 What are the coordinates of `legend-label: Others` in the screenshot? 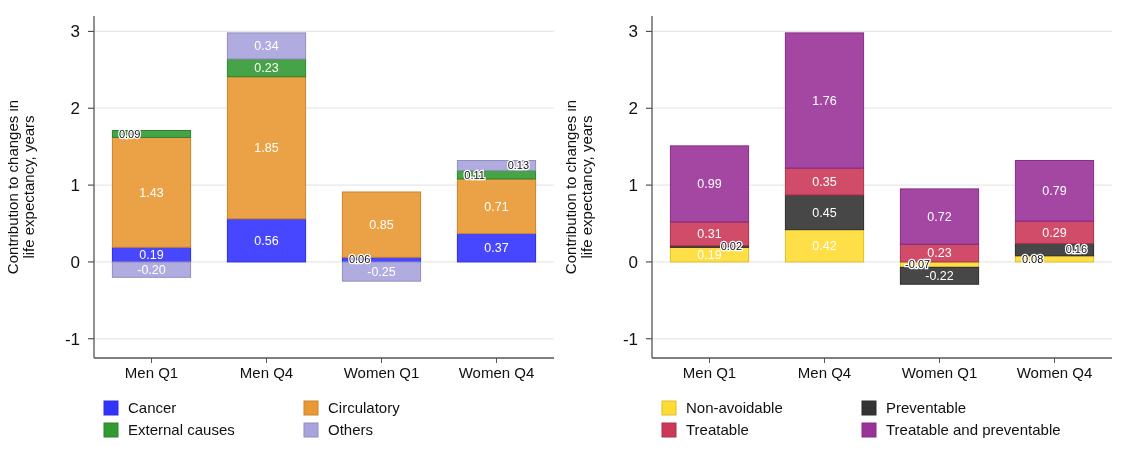 It's located at (351, 430).